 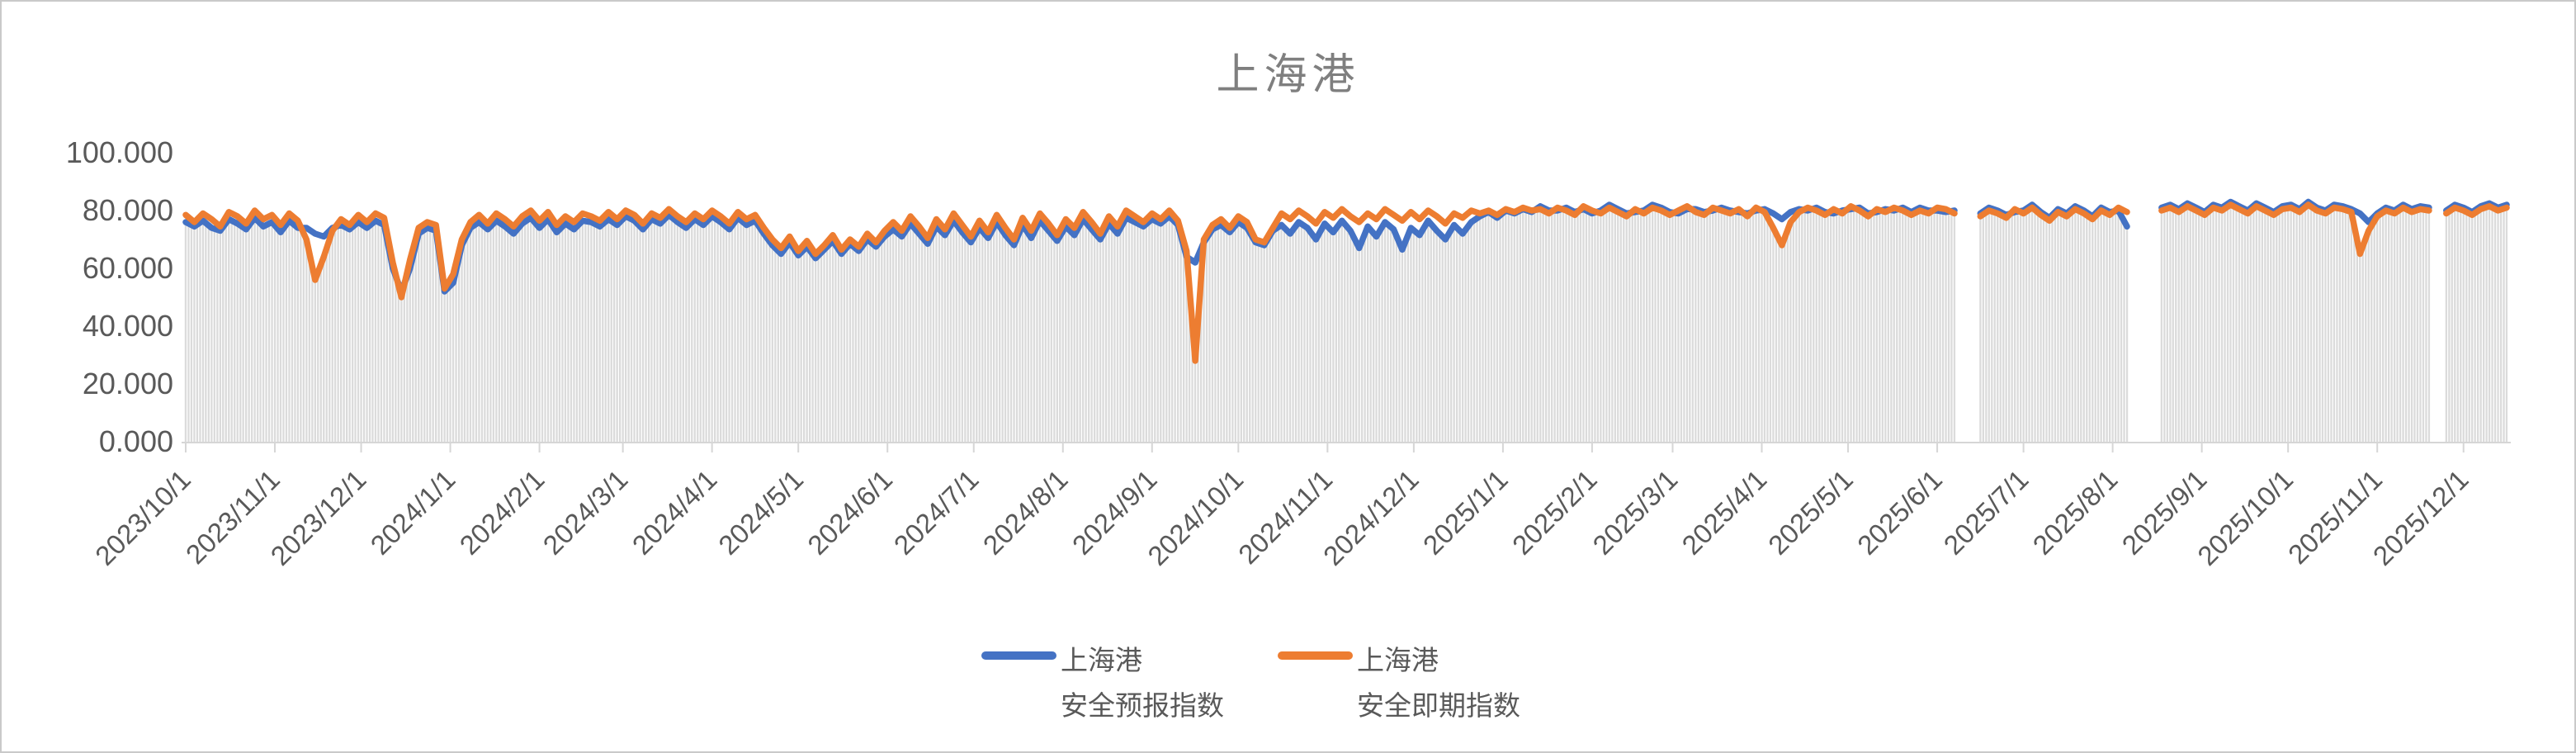 I want to click on legend-label-line2: 安全即期指数, so click(x=1438, y=705).